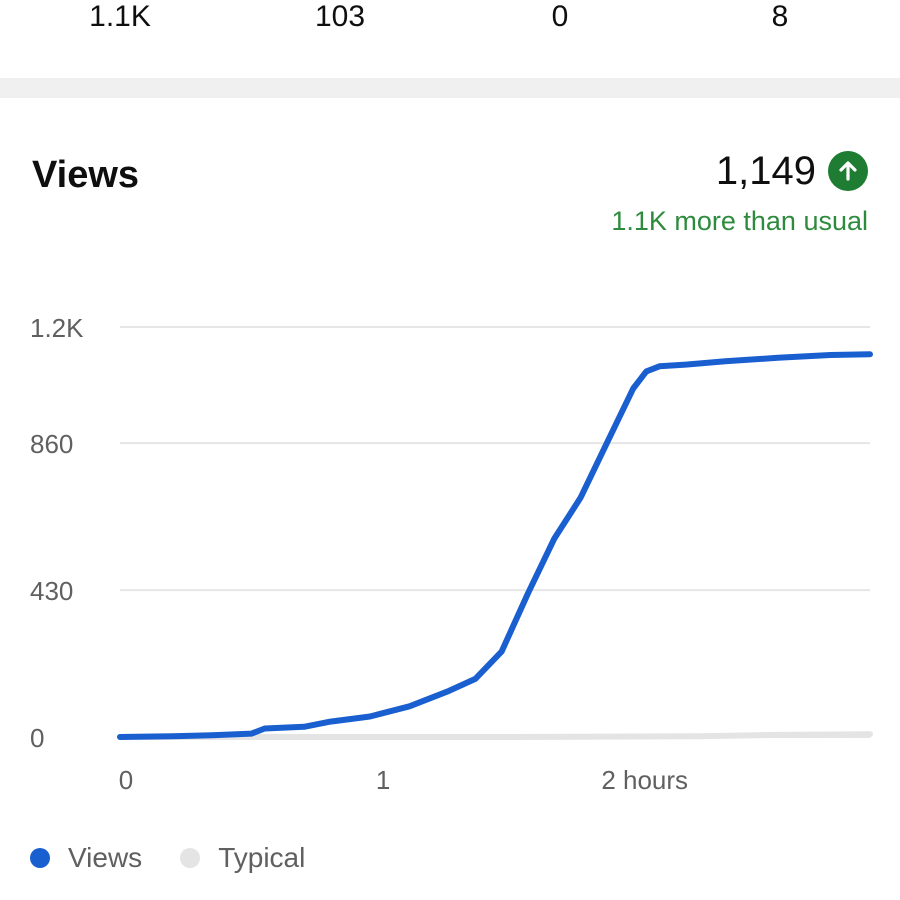 Image resolution: width=900 pixels, height=900 pixels. I want to click on x-tick-label: 0, so click(126, 780).